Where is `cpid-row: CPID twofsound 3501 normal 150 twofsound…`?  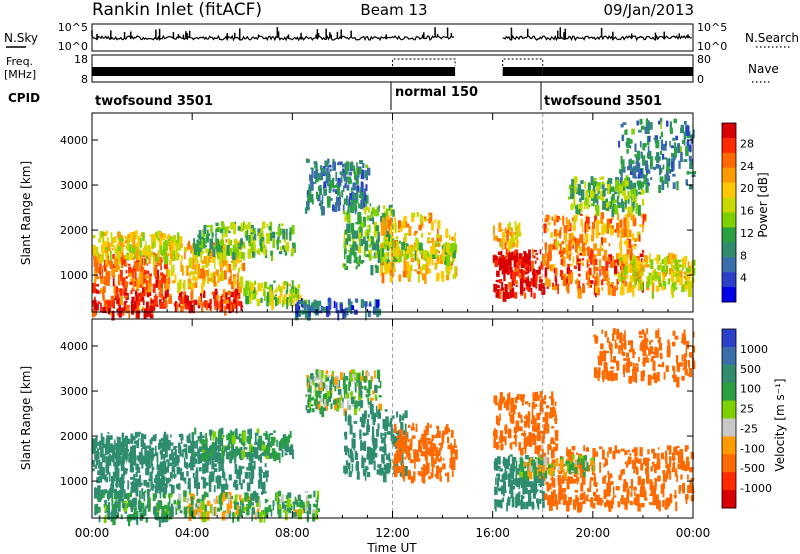
cpid-row: CPID twofsound 3501 normal 150 twofsound… is located at coordinates (335, 96).